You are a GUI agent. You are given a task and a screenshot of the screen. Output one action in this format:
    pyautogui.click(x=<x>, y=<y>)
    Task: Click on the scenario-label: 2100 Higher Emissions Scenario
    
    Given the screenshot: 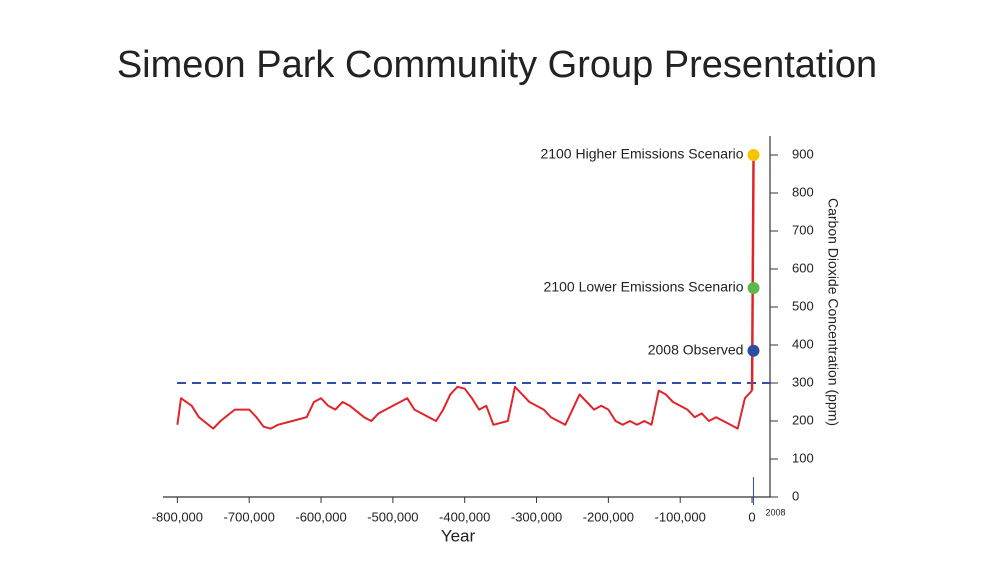 What is the action you would take?
    pyautogui.click(x=641, y=154)
    